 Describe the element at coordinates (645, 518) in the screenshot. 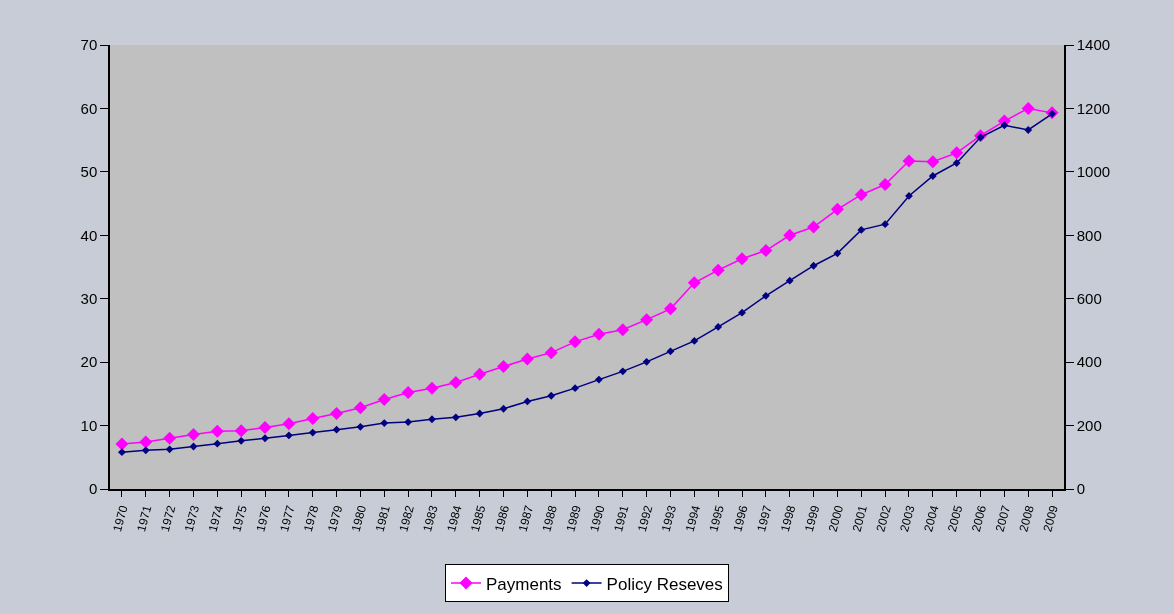

I see `x-tick-label: 1992` at that location.